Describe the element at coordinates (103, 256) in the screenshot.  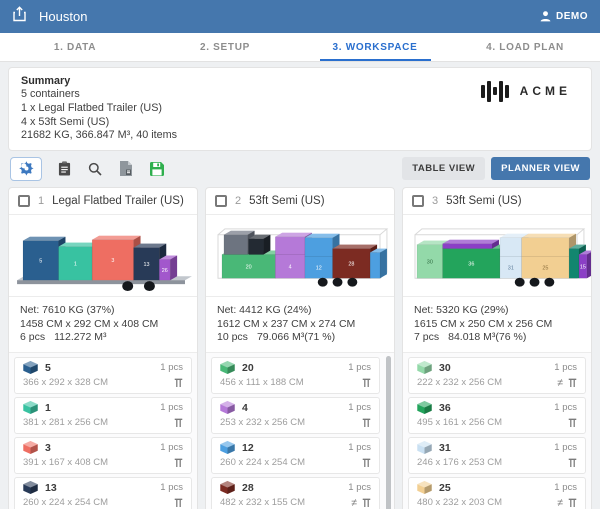
I see `container-1-3d-view: 5 1 3 13 26` at that location.